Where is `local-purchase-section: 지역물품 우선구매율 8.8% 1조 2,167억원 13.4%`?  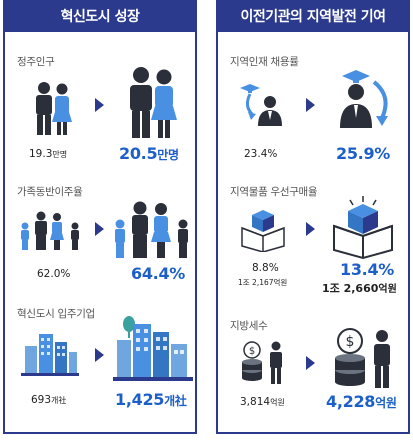 local-purchase-section: 지역물품 우선구매율 8.8% 1조 2,167억원 13.4% is located at coordinates (313, 244).